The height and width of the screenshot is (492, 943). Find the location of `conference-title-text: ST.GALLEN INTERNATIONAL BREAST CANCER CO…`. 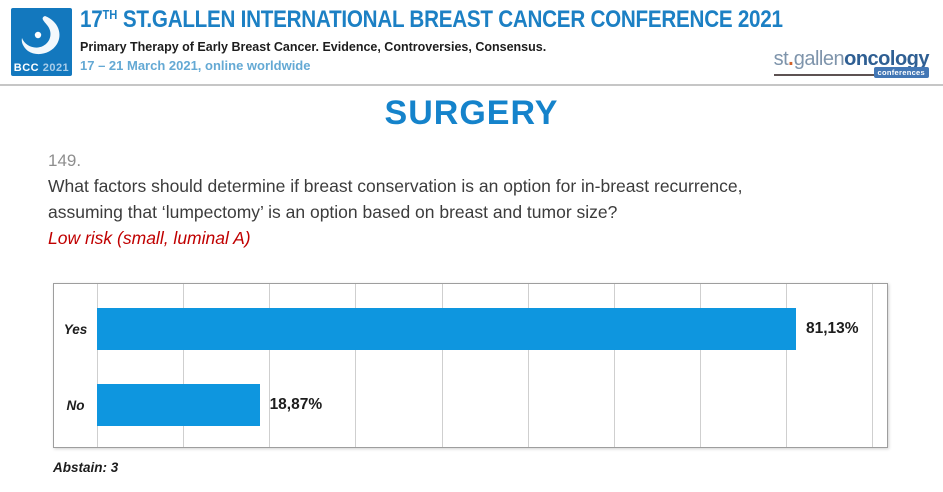

conference-title-text: ST.GALLEN INTERNATIONAL BREAST CANCER CO… is located at coordinates (450, 19).